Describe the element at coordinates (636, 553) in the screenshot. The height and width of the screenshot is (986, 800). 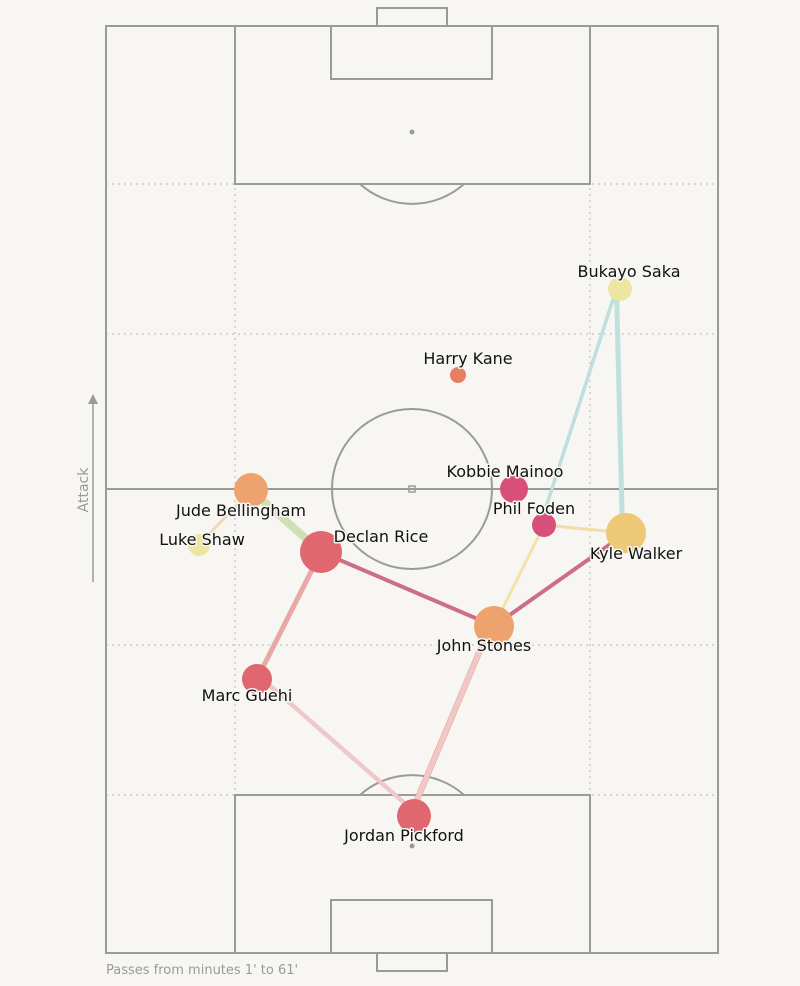
I see `player-label-kyle-walker: Kyle Walker` at that location.